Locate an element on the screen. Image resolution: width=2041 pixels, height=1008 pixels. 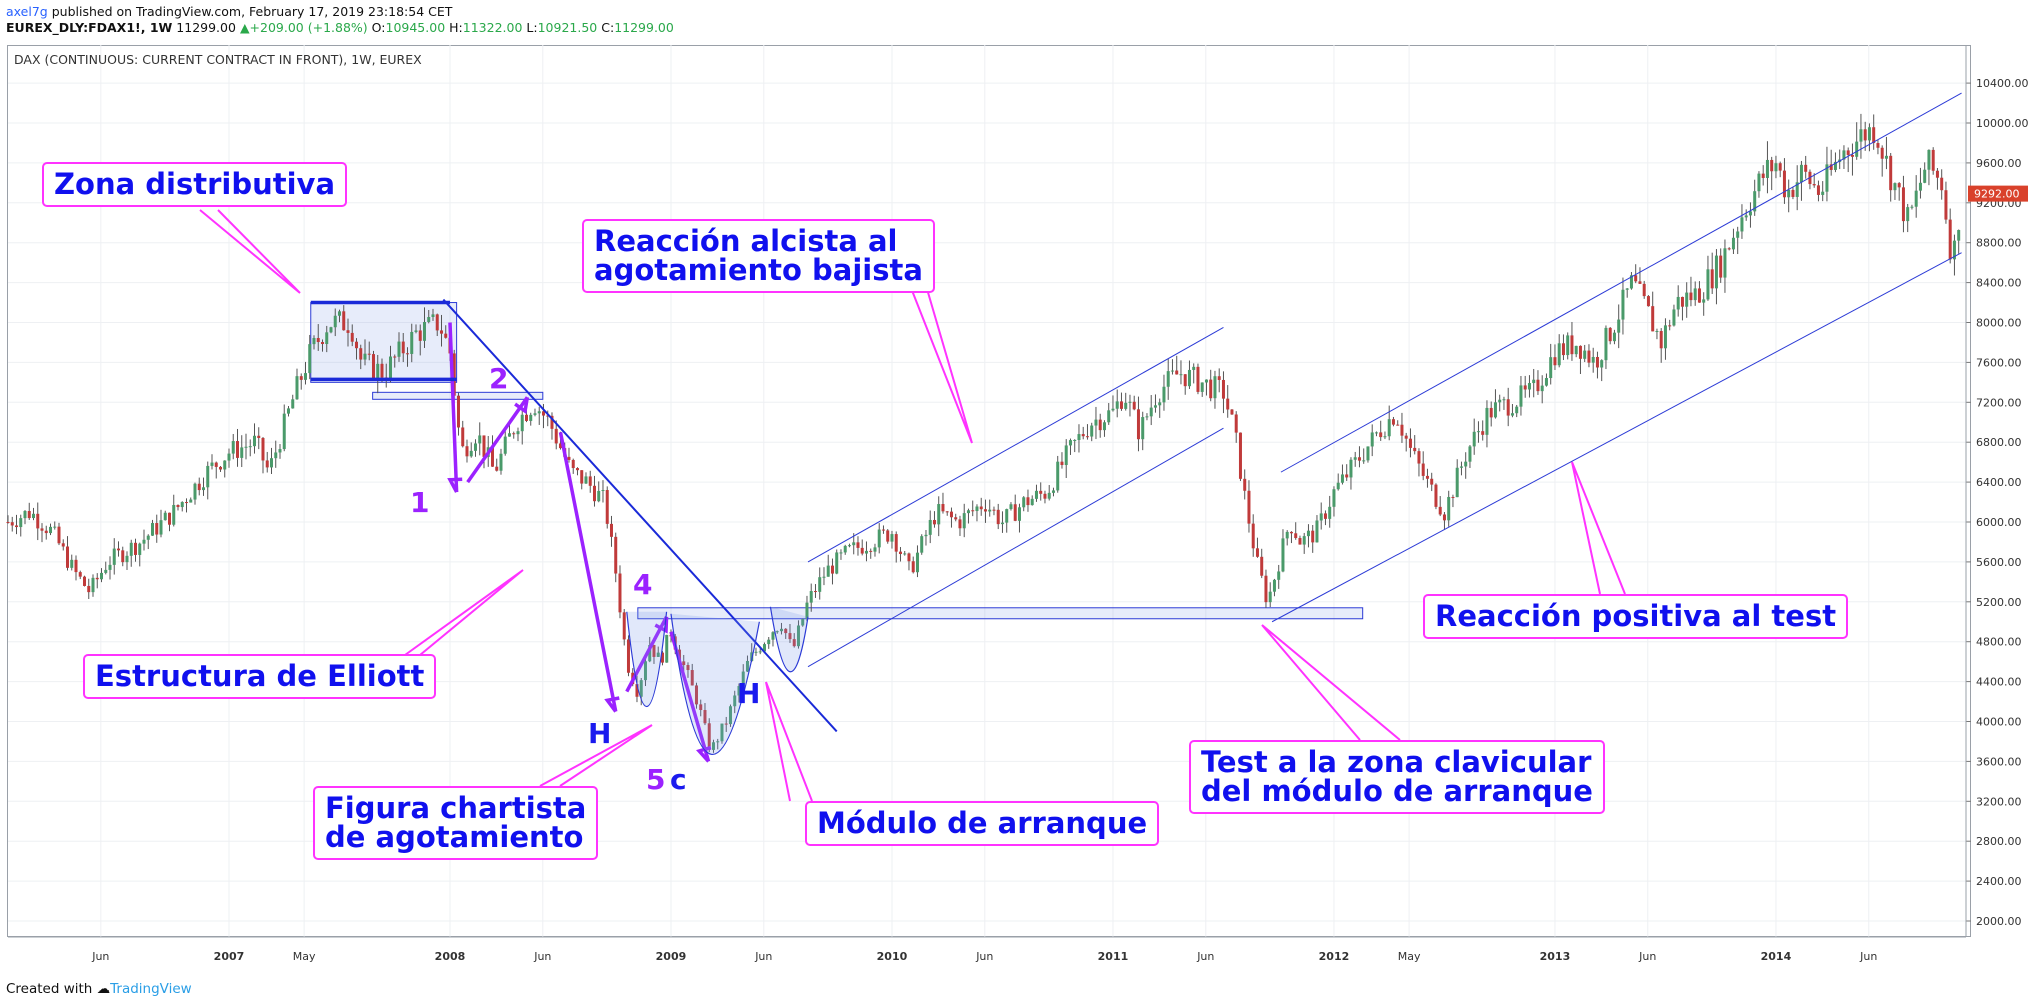
pointer-figura is located at coordinates (596, 755).